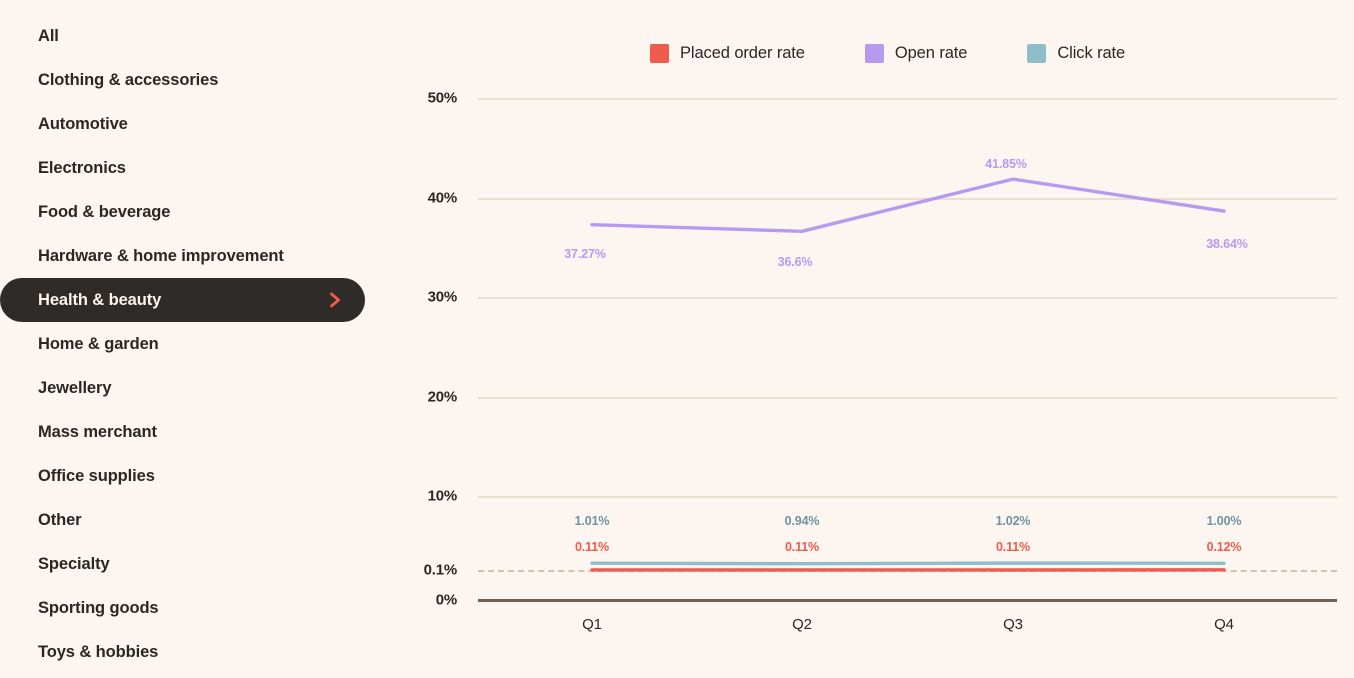 The image size is (1354, 678). I want to click on legend-item-open-rate: Open rate, so click(916, 53).